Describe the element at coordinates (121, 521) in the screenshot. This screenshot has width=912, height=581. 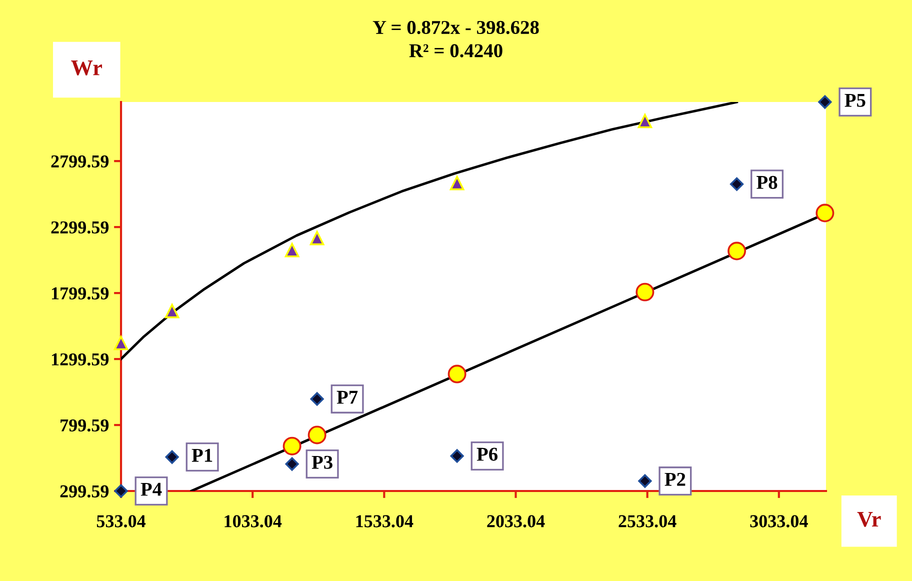
I see `x-tick-label: 533.04` at that location.